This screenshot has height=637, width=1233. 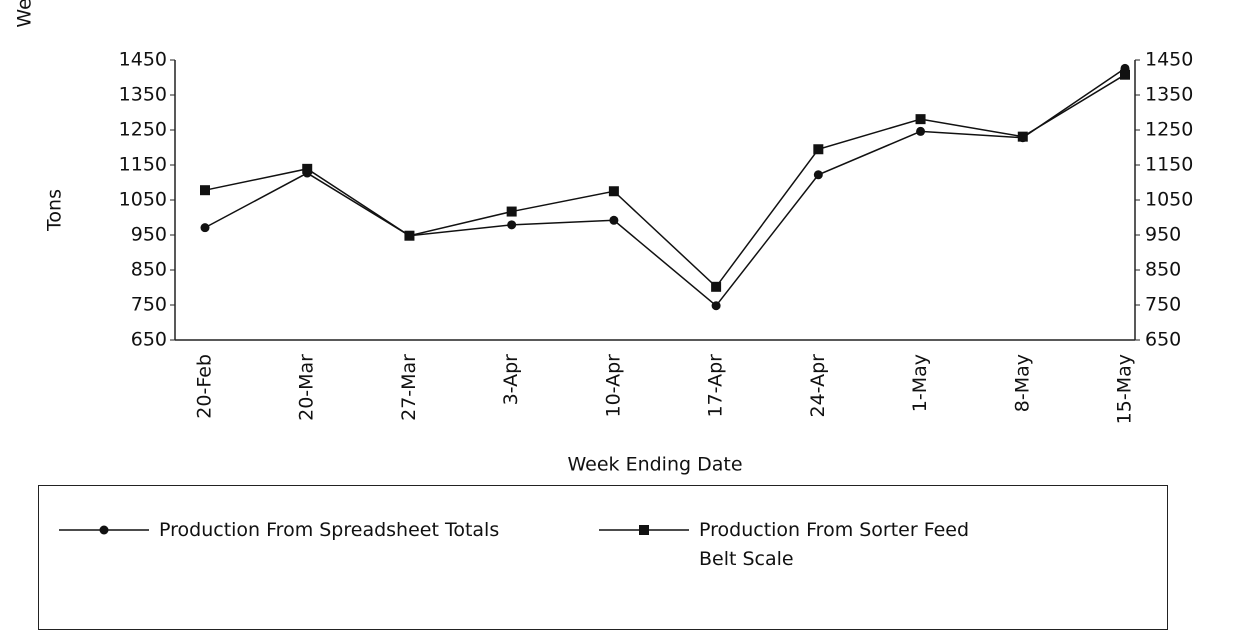 I want to click on x-tick-label: 20-Mar, so click(x=307, y=387).